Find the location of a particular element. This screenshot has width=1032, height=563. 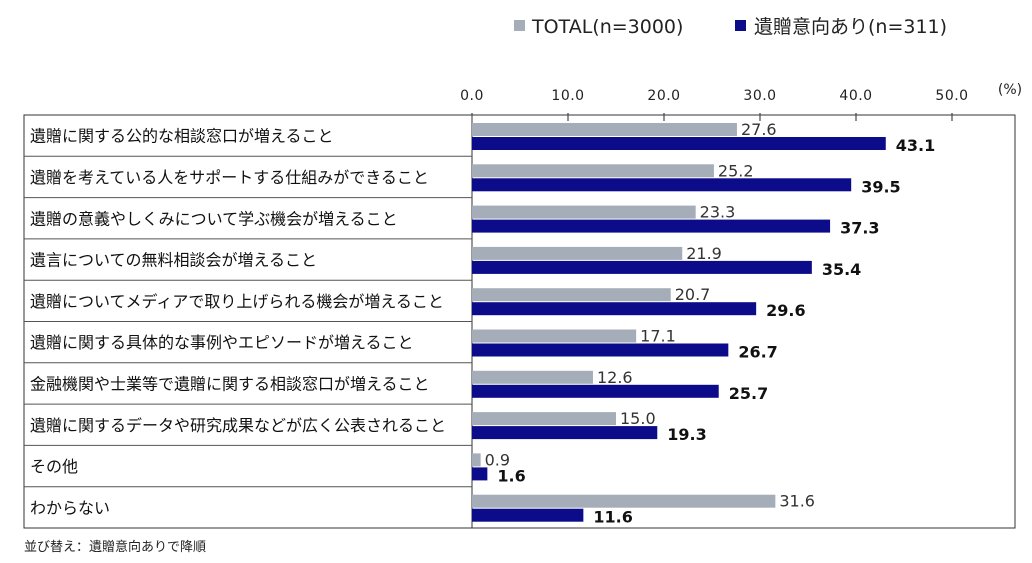

value-label-intention: 19.3 is located at coordinates (686, 434).